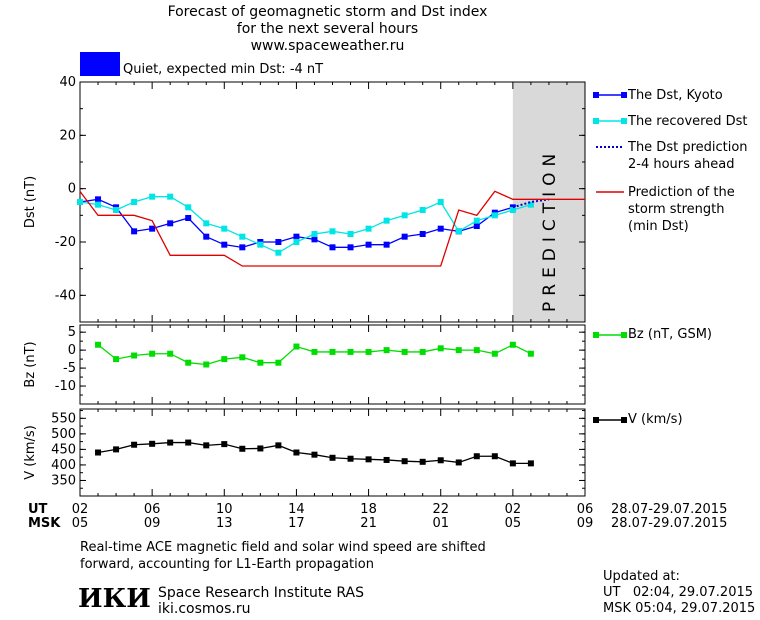 The image size is (760, 620). What do you see at coordinates (38, 509) in the screenshot?
I see `ut-axis-label: UT` at bounding box center [38, 509].